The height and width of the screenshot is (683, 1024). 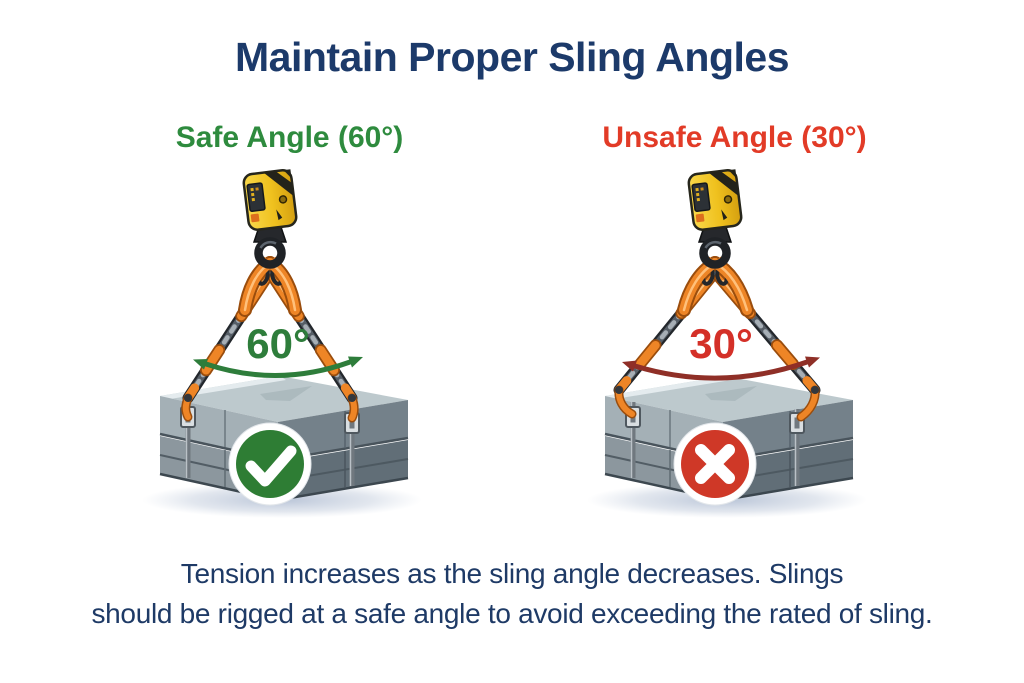 I want to click on unsafe-sling-illustration: 30°, so click(x=726, y=344).